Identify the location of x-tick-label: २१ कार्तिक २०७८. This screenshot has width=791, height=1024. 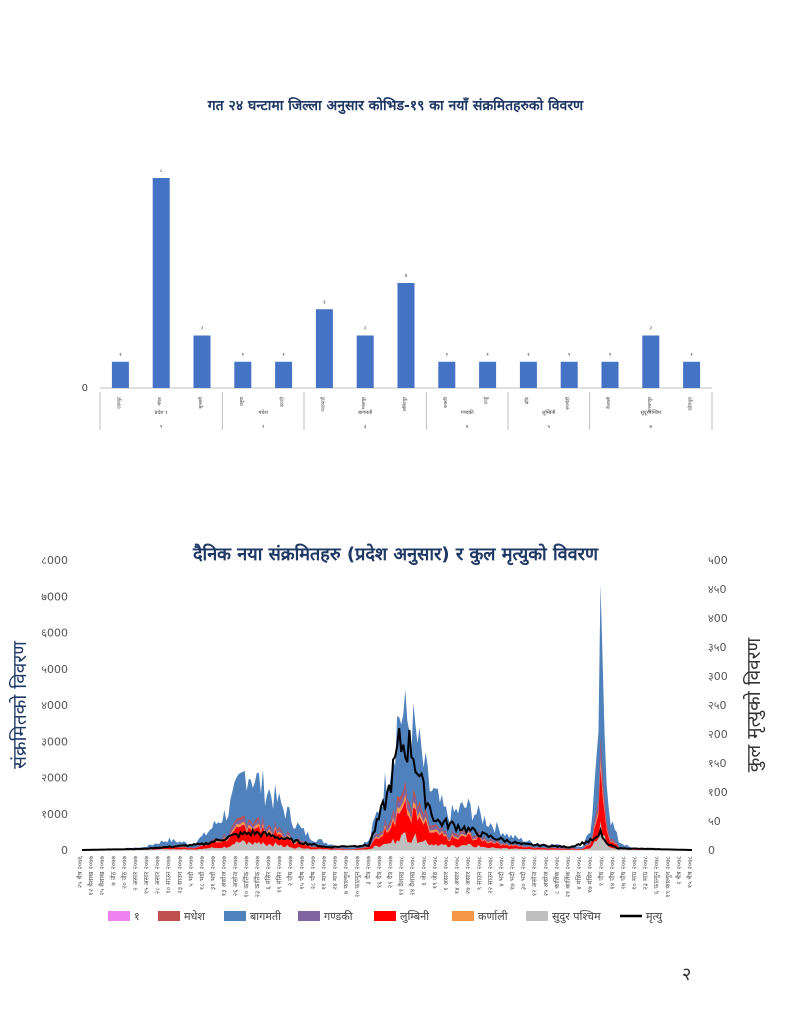
(568, 876).